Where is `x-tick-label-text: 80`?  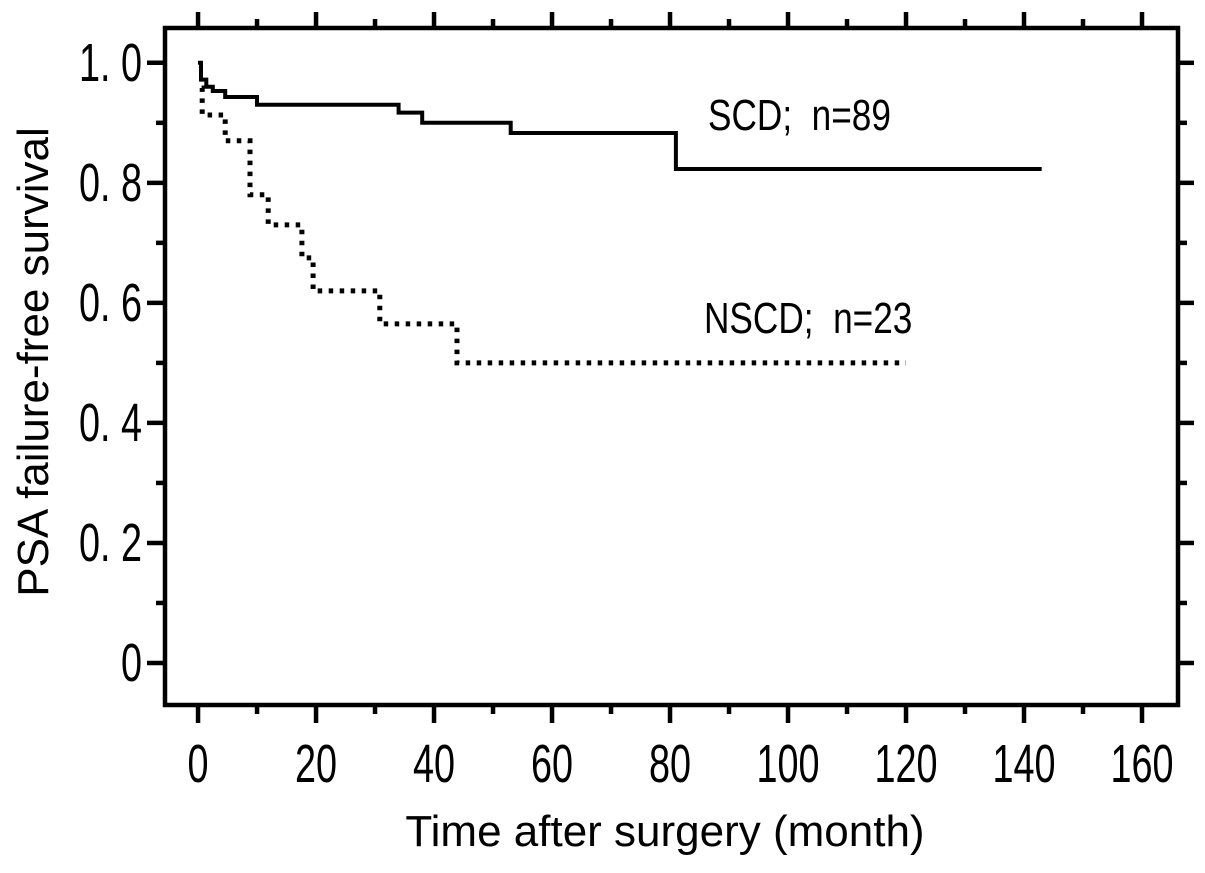
x-tick-label-text: 80 is located at coordinates (670, 764).